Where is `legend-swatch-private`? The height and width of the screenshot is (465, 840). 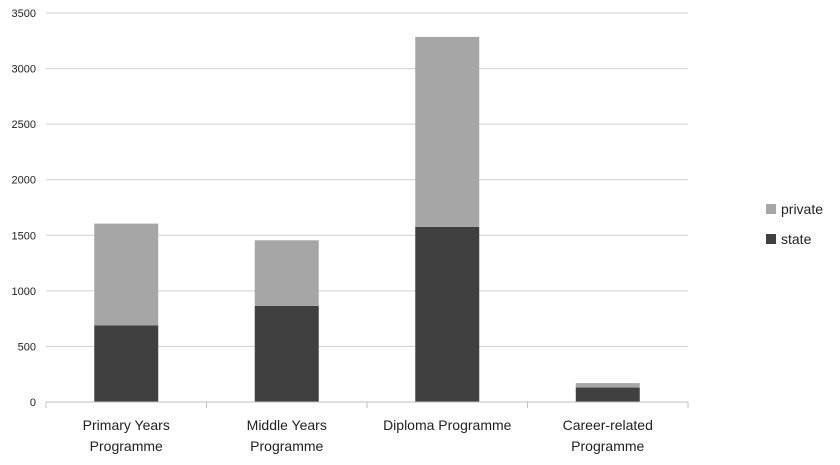
legend-swatch-private is located at coordinates (771, 209).